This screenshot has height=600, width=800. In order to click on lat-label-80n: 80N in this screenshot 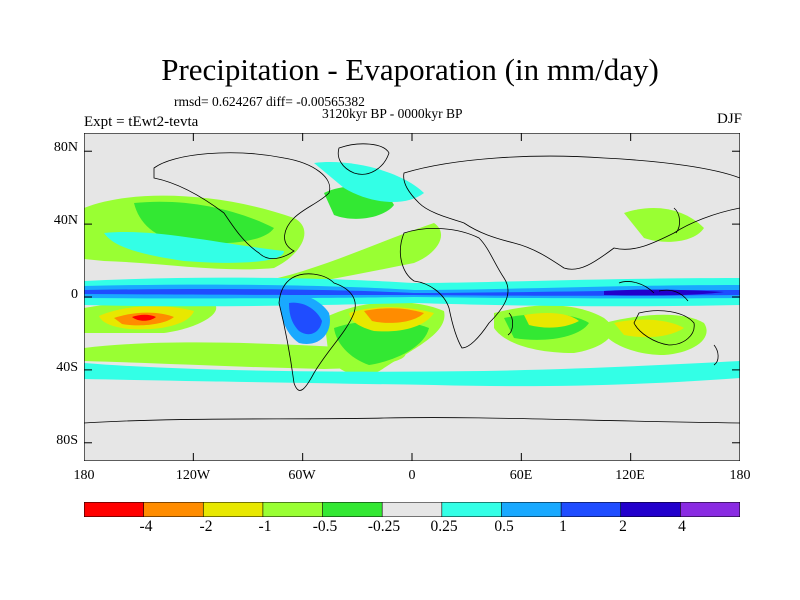, I will do `click(65, 147)`.